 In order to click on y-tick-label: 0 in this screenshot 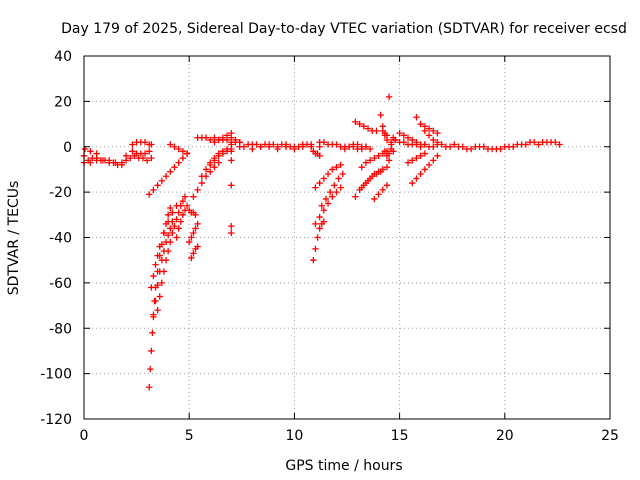, I will do `click(67, 148)`.